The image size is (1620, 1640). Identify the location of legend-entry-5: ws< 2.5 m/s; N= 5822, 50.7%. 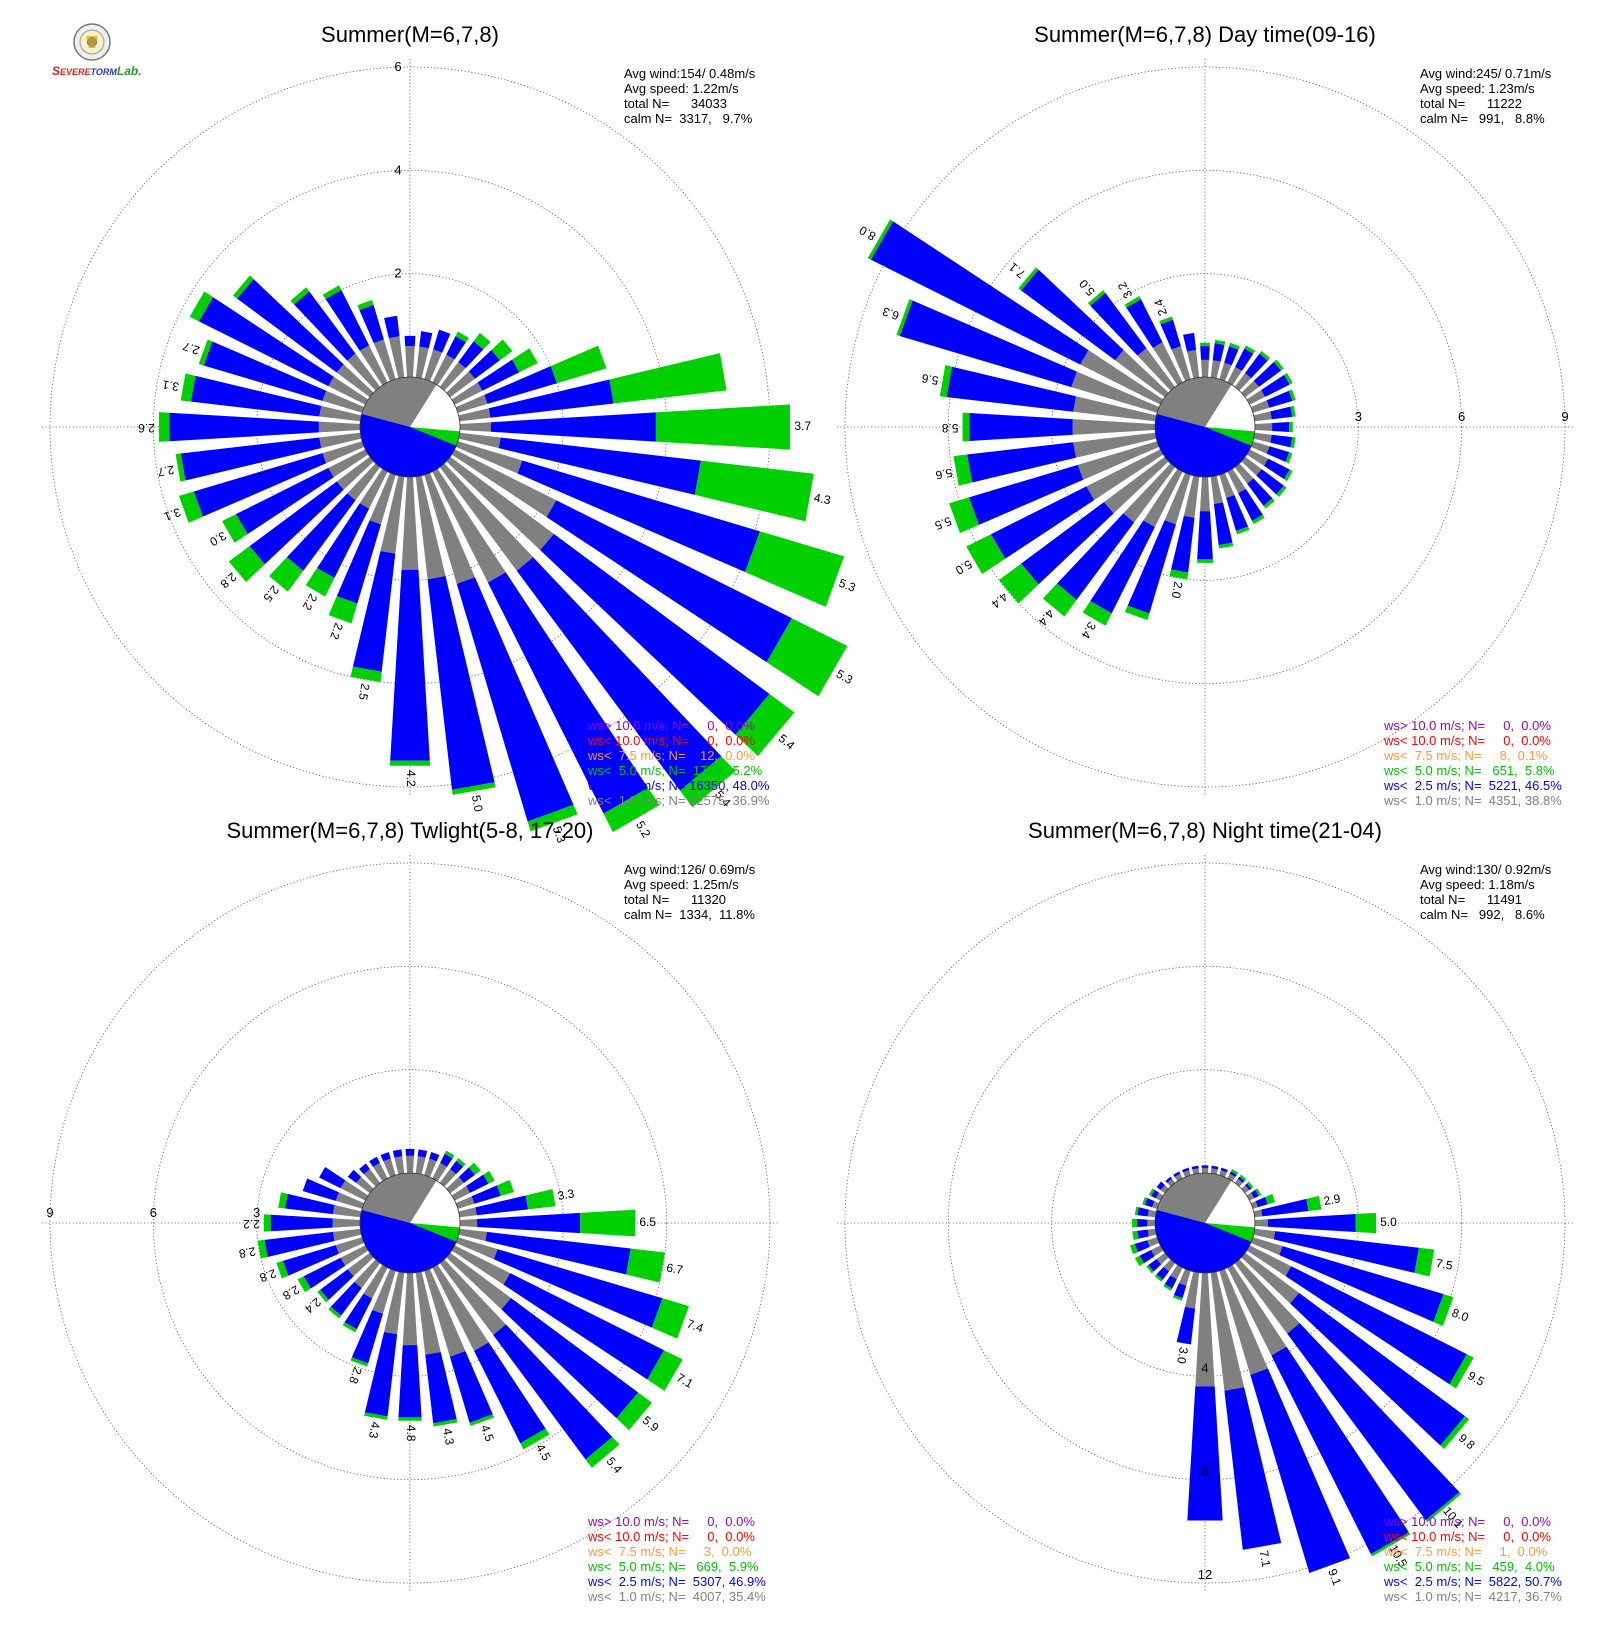
(1472, 1581).